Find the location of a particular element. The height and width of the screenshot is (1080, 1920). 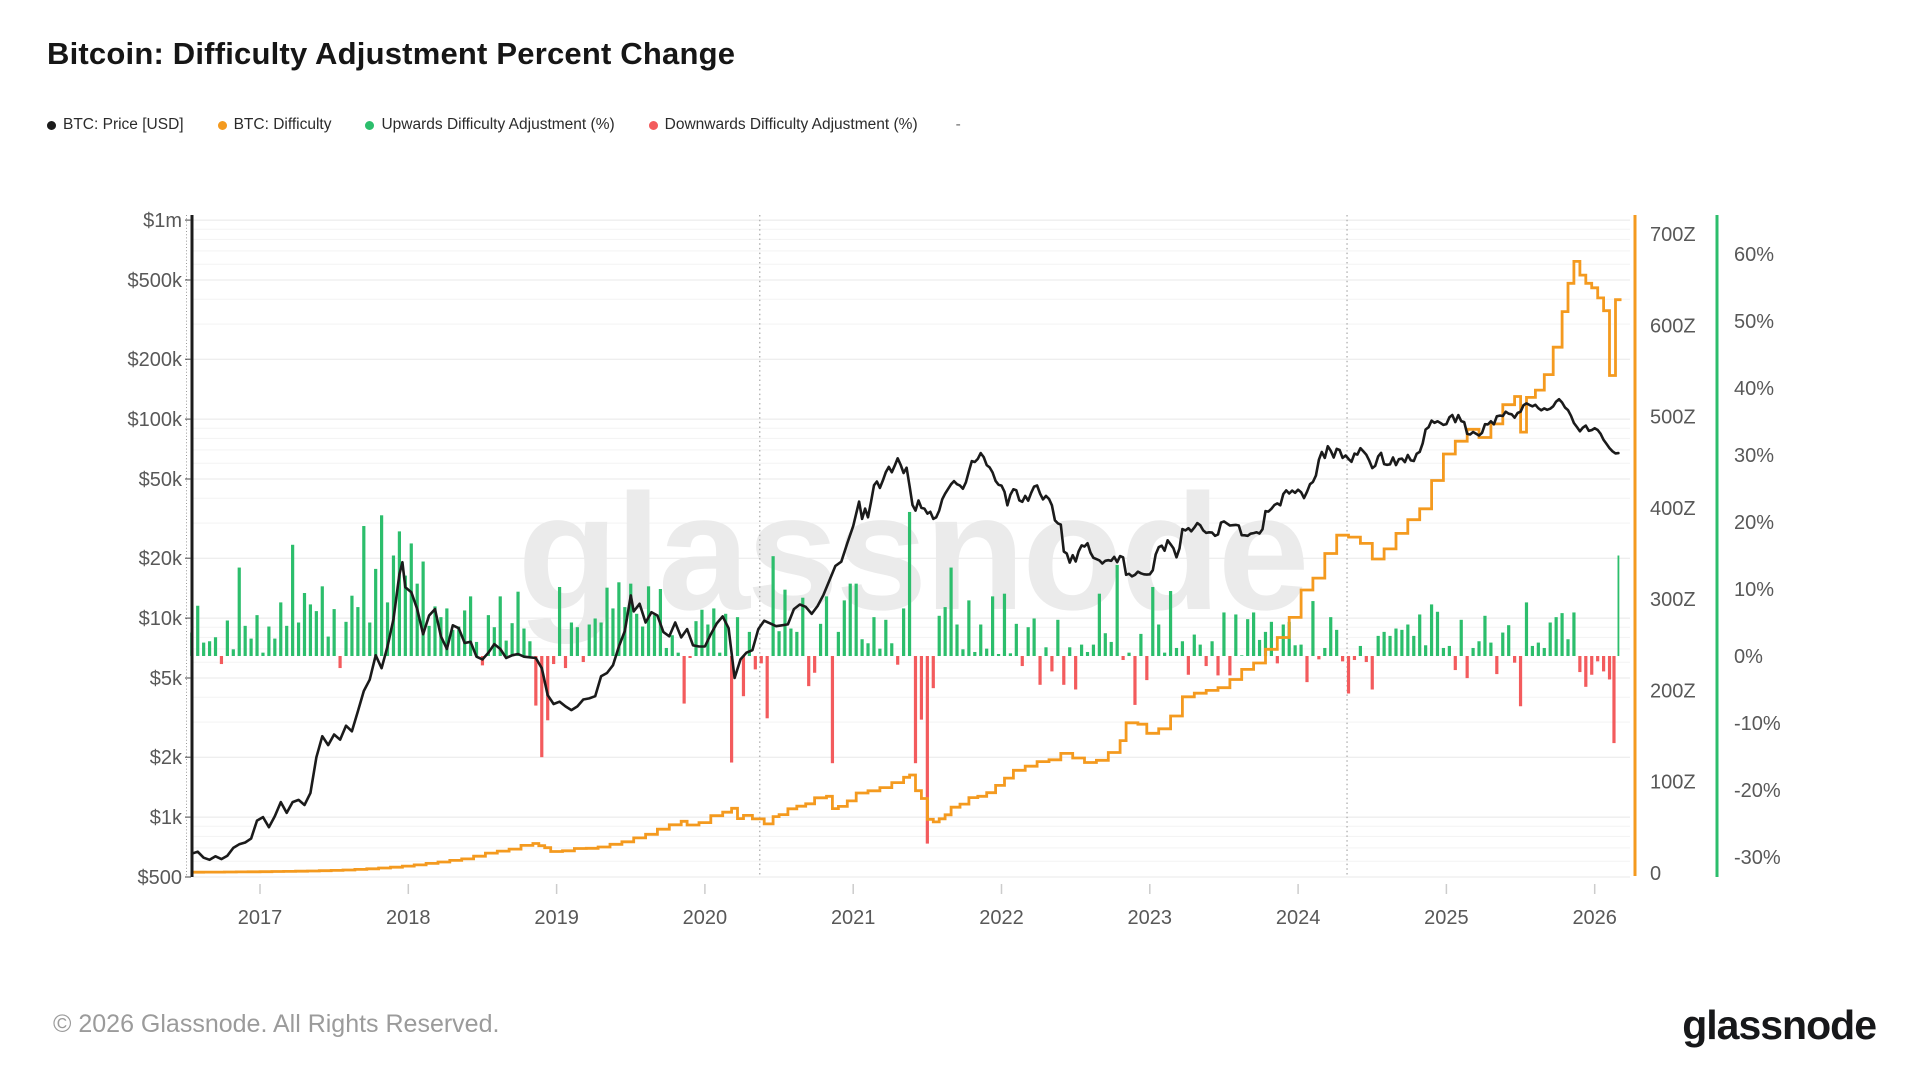

svg-text: 700Z is located at coordinates (1673, 235).